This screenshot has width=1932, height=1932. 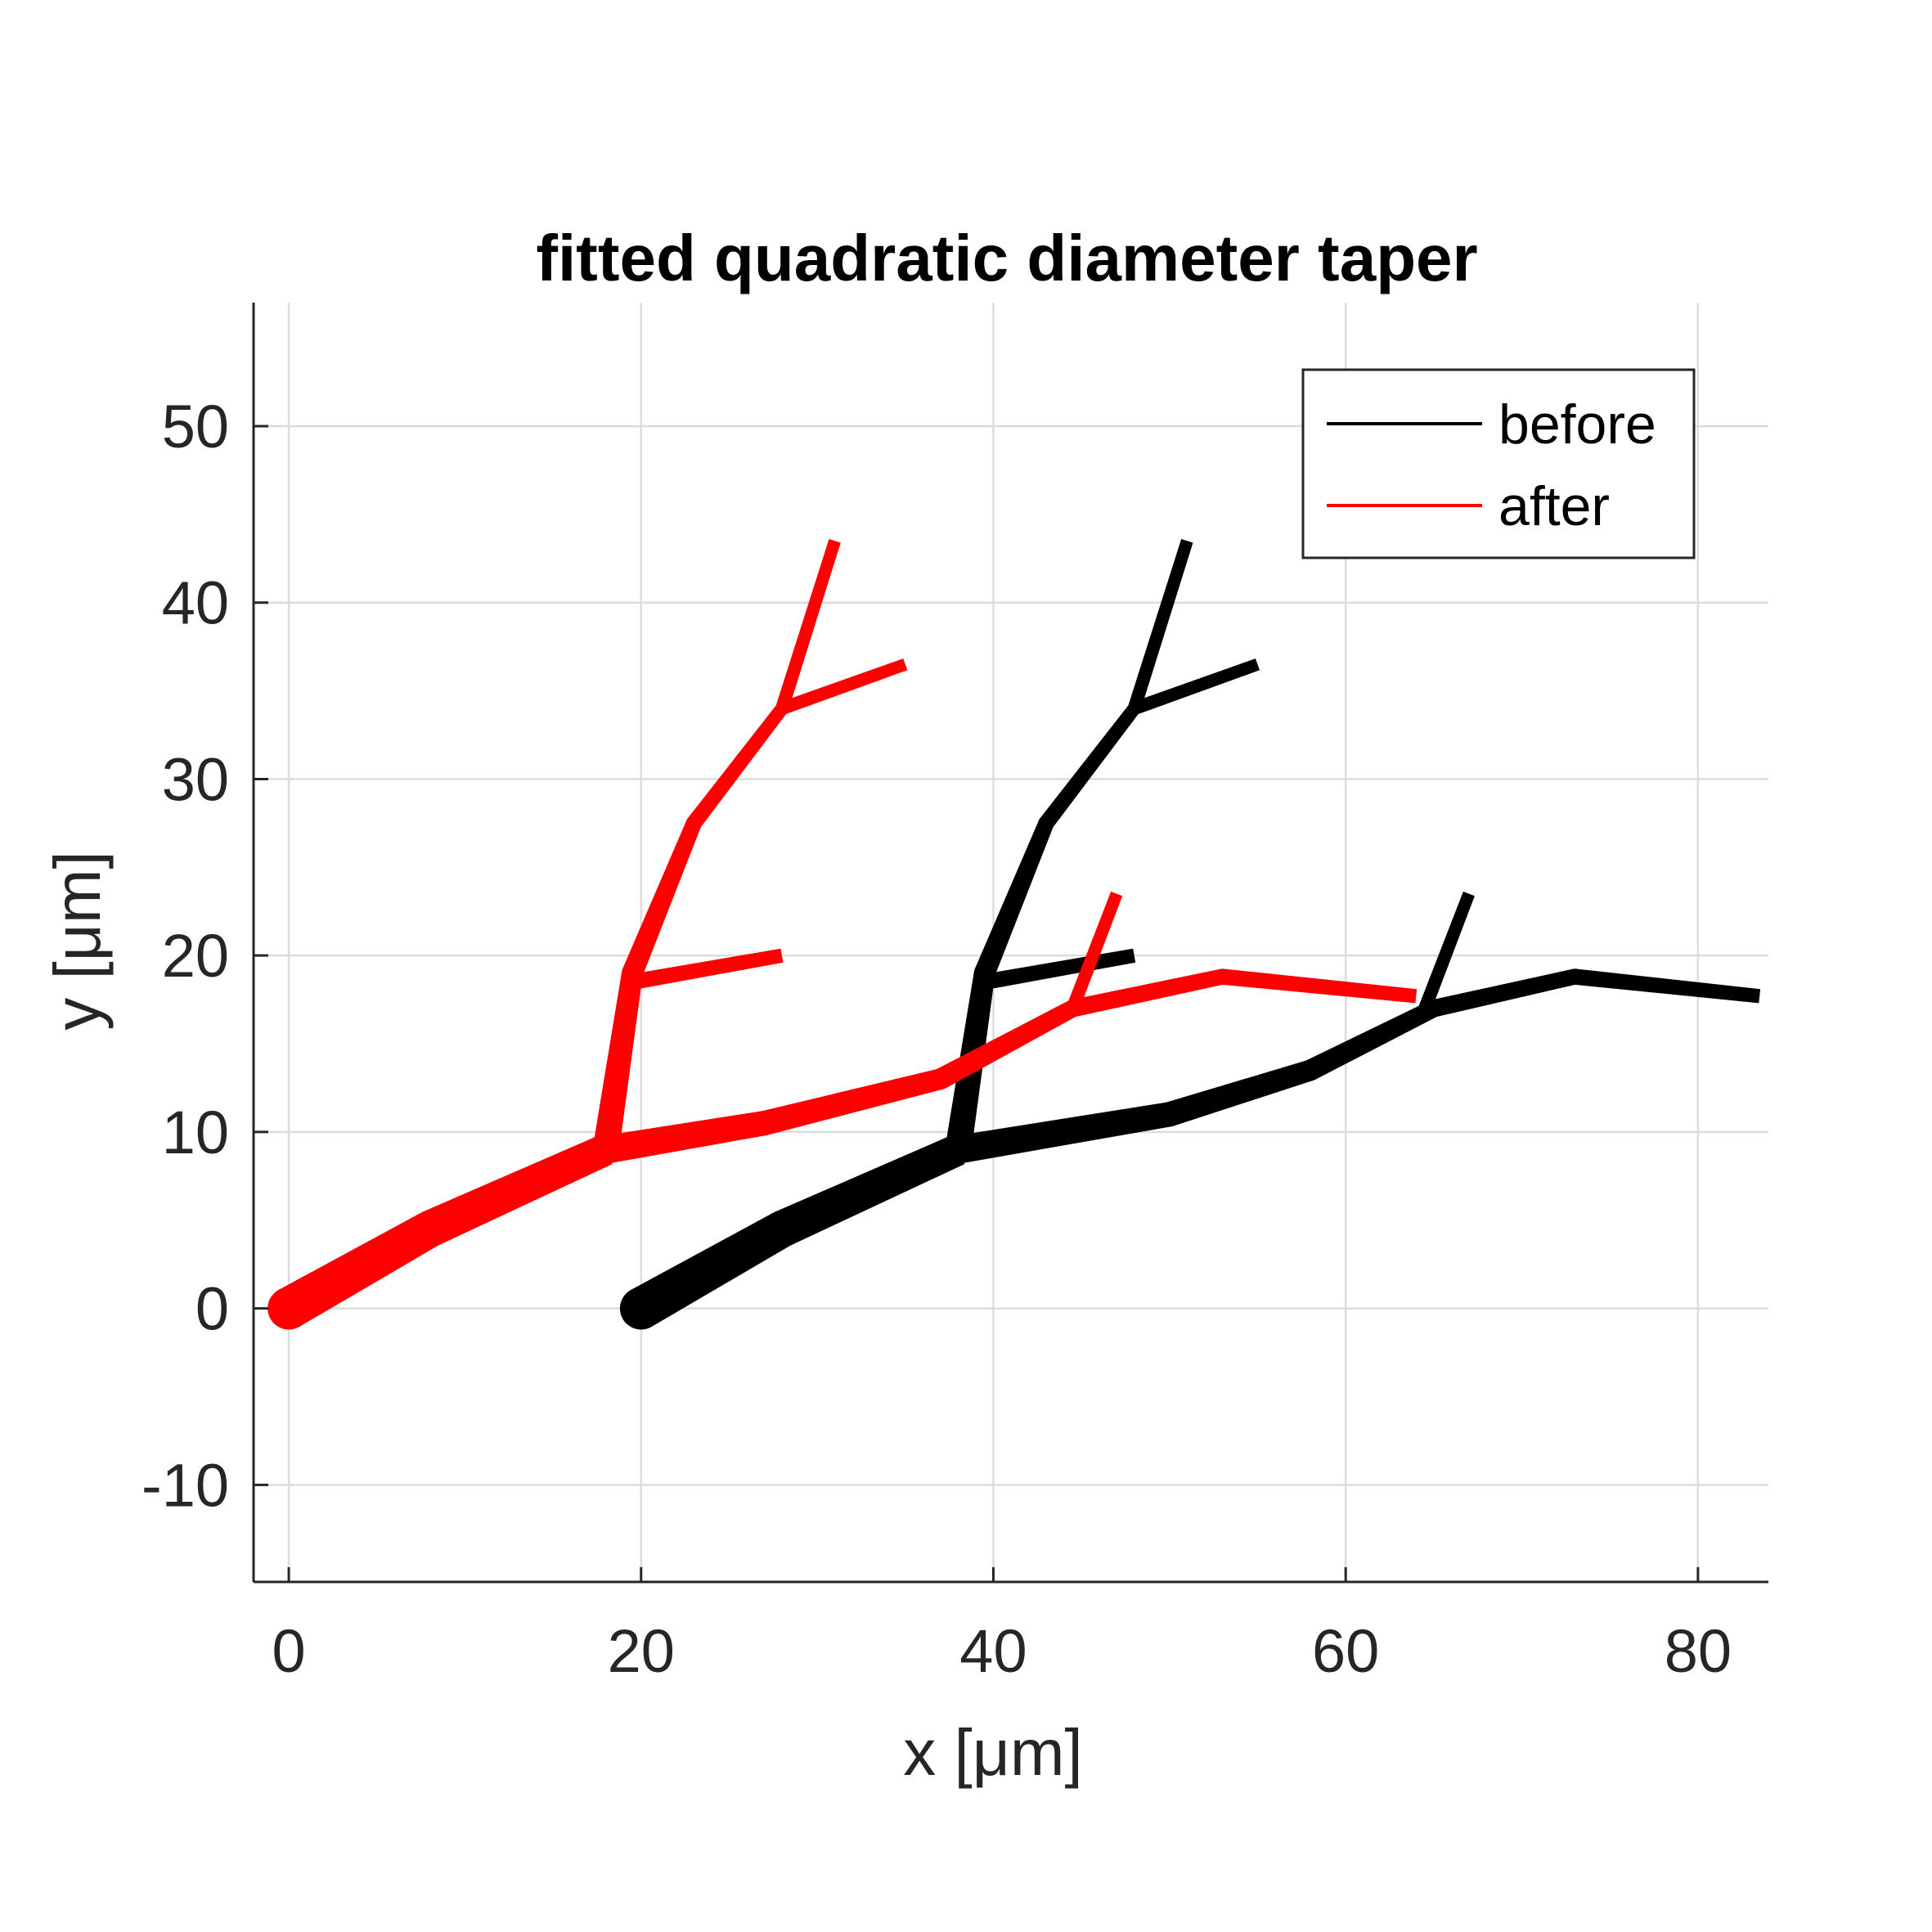 What do you see at coordinates (1006, 258) in the screenshot?
I see `chart-title: fitted quadratic diameter taper` at bounding box center [1006, 258].